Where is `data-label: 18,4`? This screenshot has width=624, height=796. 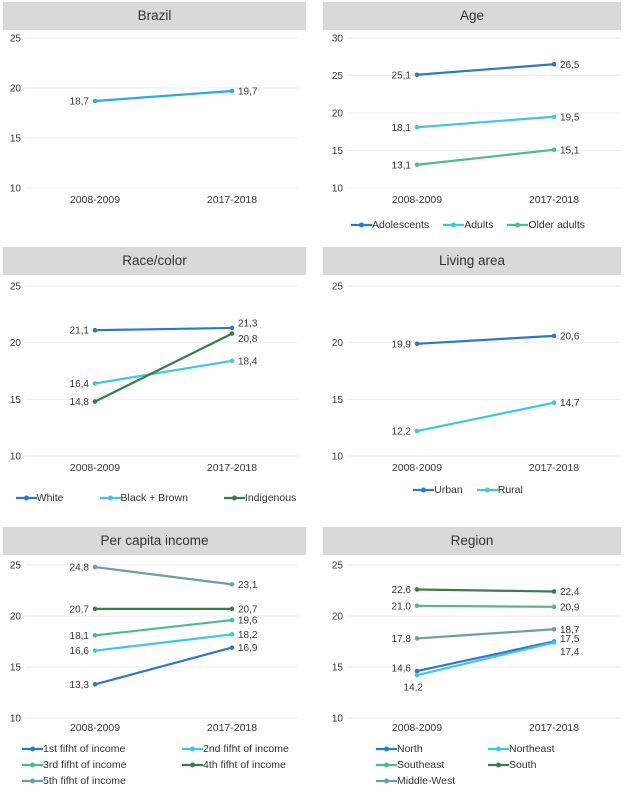
data-label: 18,4 is located at coordinates (248, 361).